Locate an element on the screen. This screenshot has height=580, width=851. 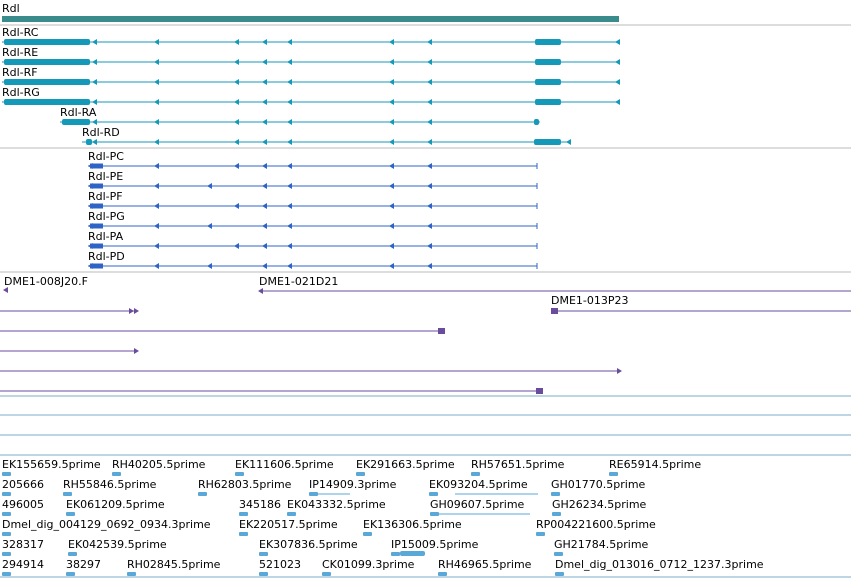
est-label: EK042539.5prime is located at coordinates (117, 544).